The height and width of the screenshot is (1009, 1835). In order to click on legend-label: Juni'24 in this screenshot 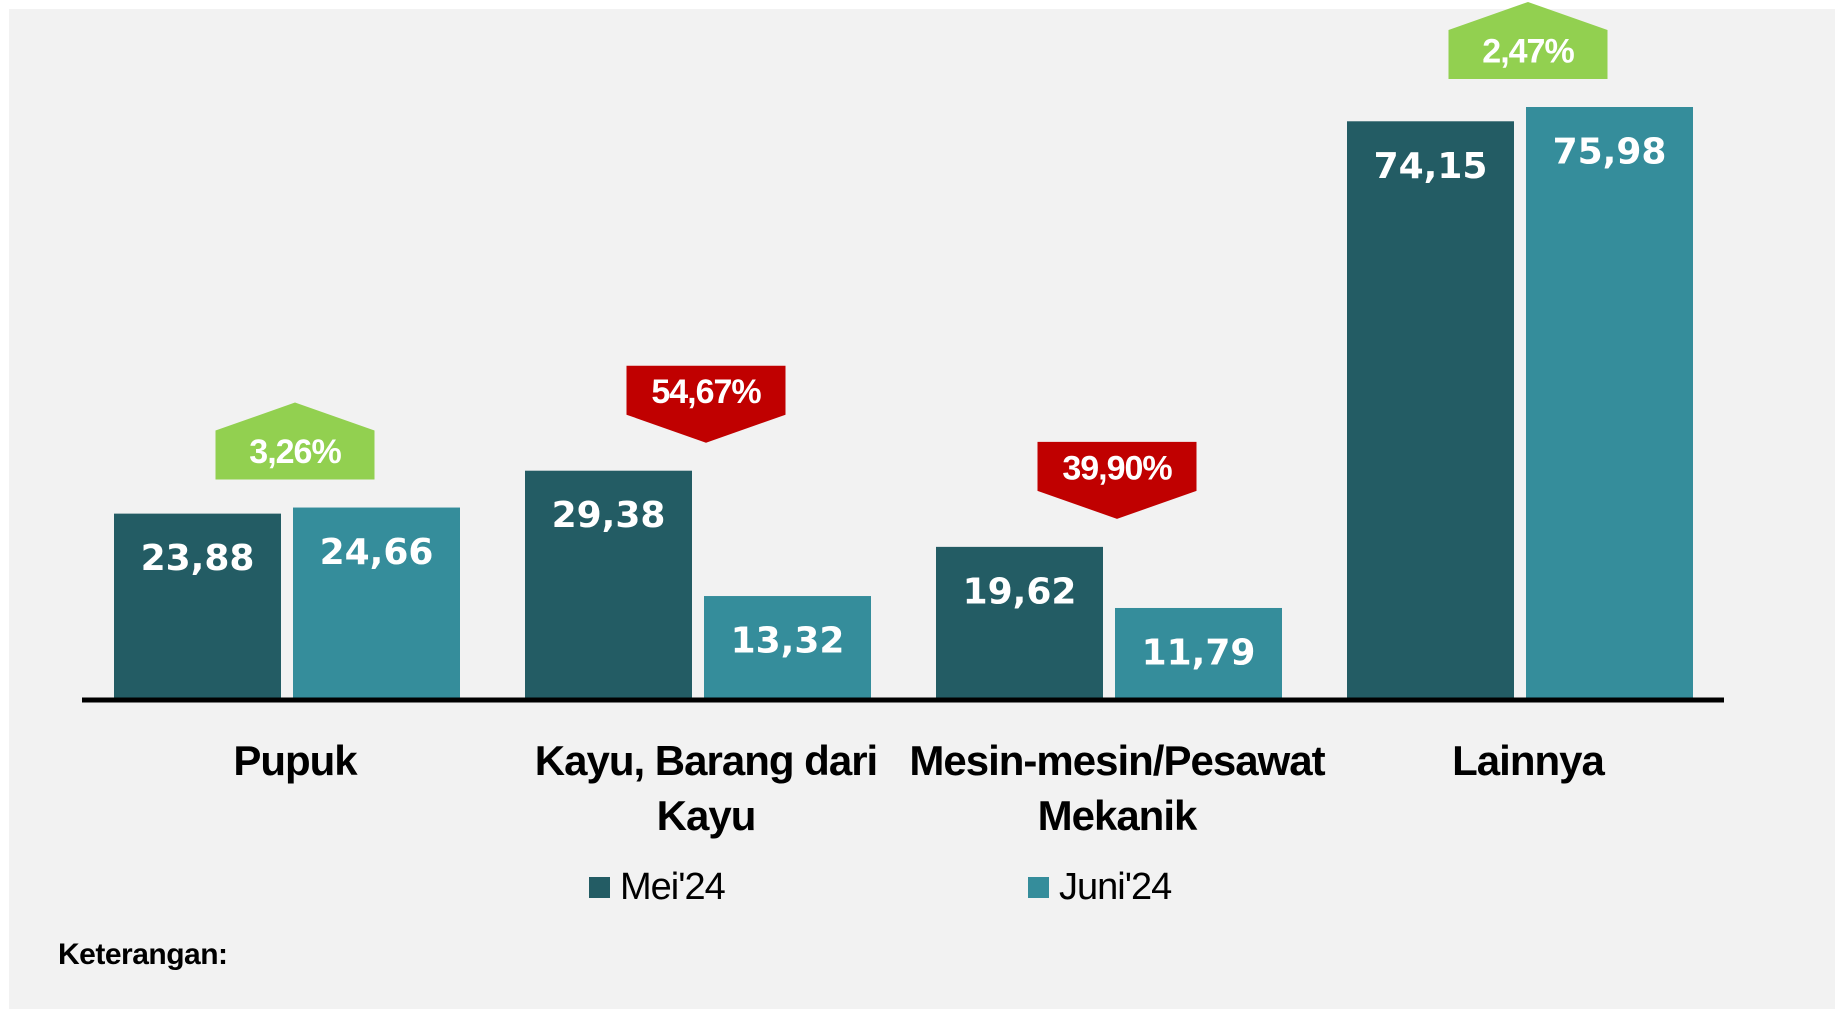, I will do `click(1115, 887)`.